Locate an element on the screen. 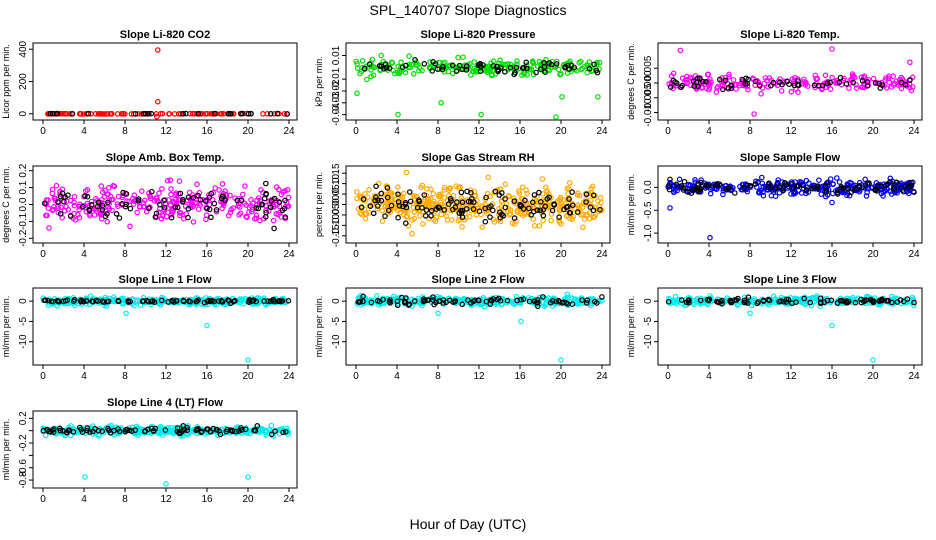  x-tick-label: 4 is located at coordinates (84, 499).